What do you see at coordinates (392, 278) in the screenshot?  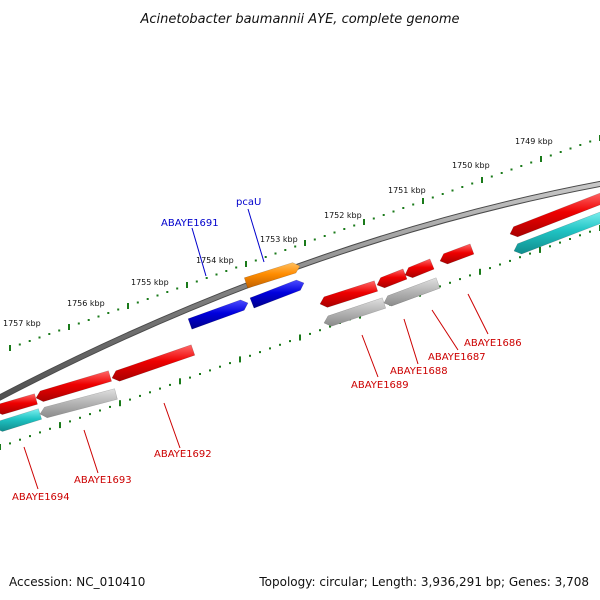 I see `cds-abaye1688` at bounding box center [392, 278].